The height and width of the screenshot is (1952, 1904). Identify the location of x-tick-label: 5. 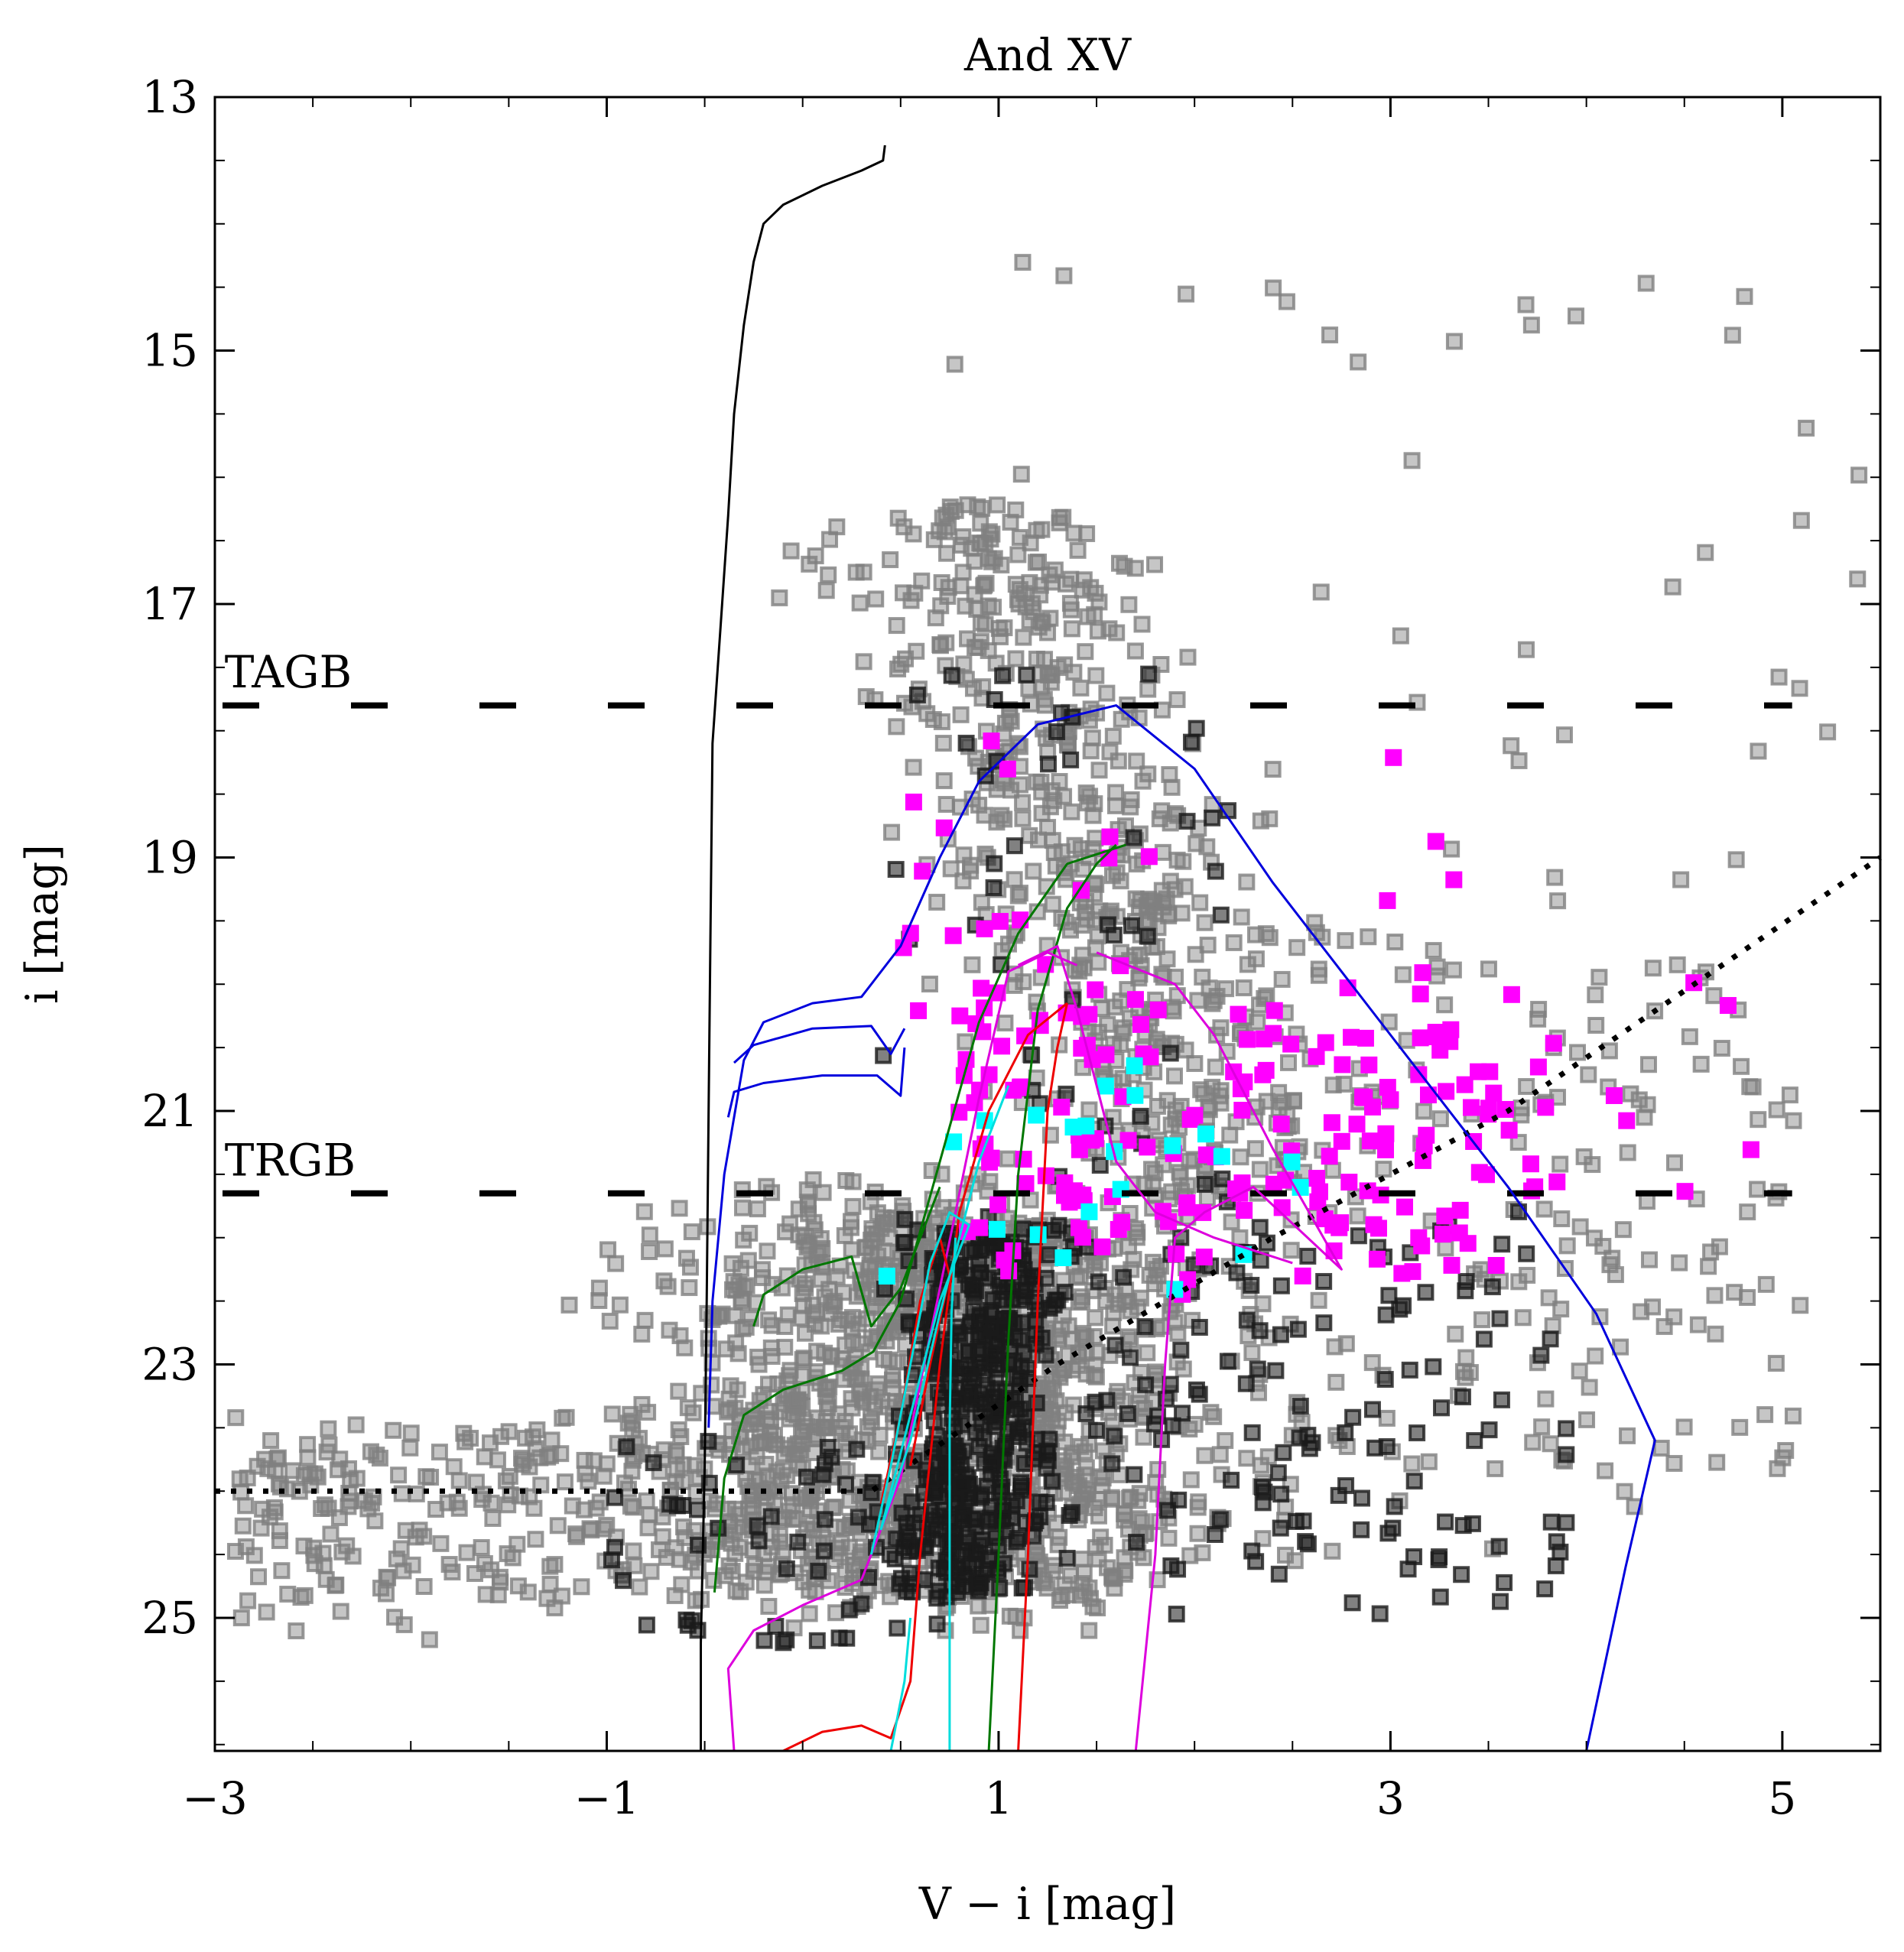
(1782, 1798).